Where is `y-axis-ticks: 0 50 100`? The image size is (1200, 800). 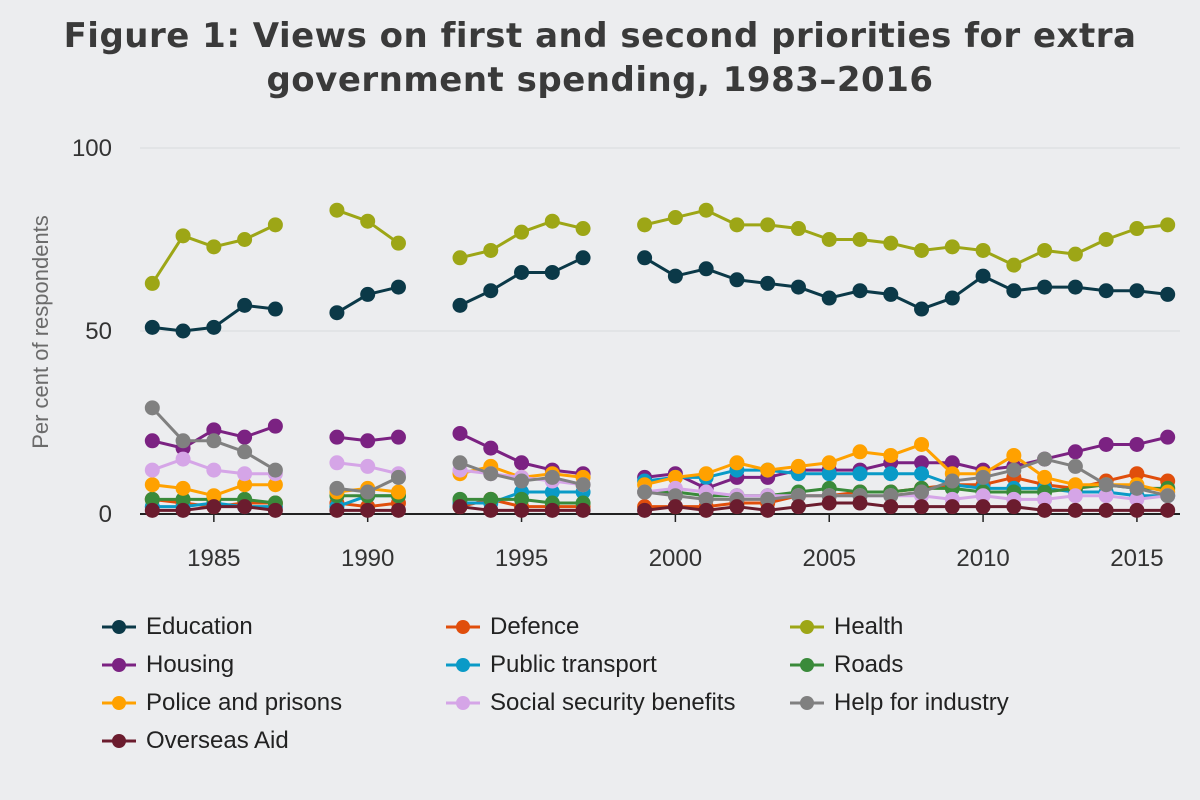
y-axis-ticks: 0 50 100 is located at coordinates (92, 331).